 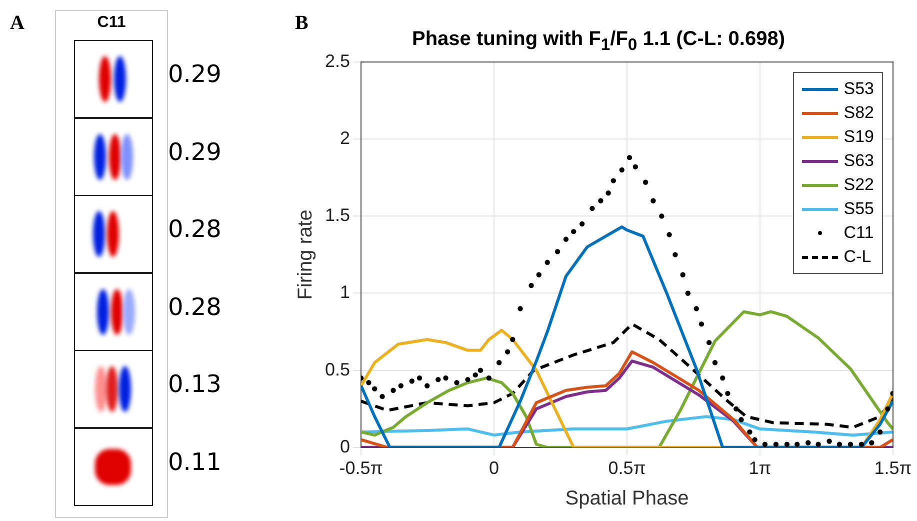 I want to click on text: B, so click(x=301, y=23).